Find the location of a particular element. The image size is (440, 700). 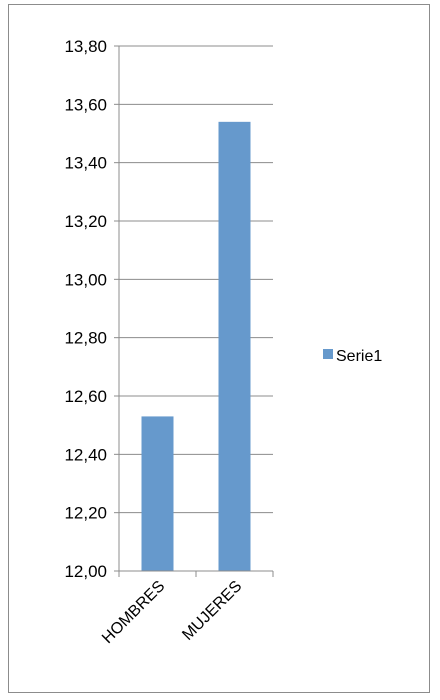

x-axis: HOMBRES MUJERES is located at coordinates (186, 608).